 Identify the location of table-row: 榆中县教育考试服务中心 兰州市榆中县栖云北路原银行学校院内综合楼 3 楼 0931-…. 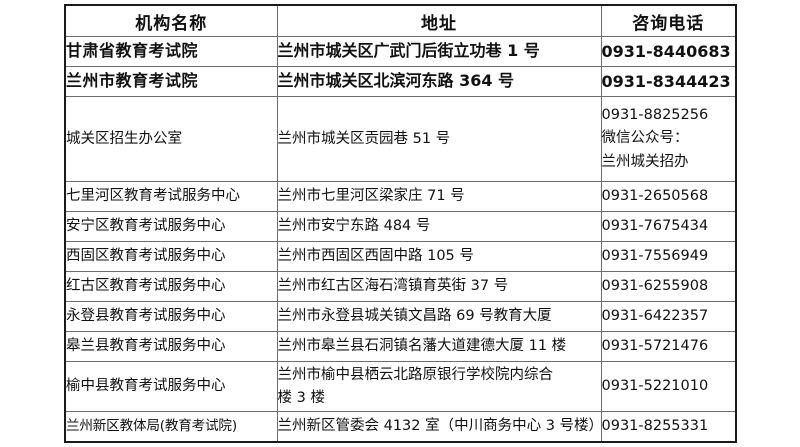
(400, 386).